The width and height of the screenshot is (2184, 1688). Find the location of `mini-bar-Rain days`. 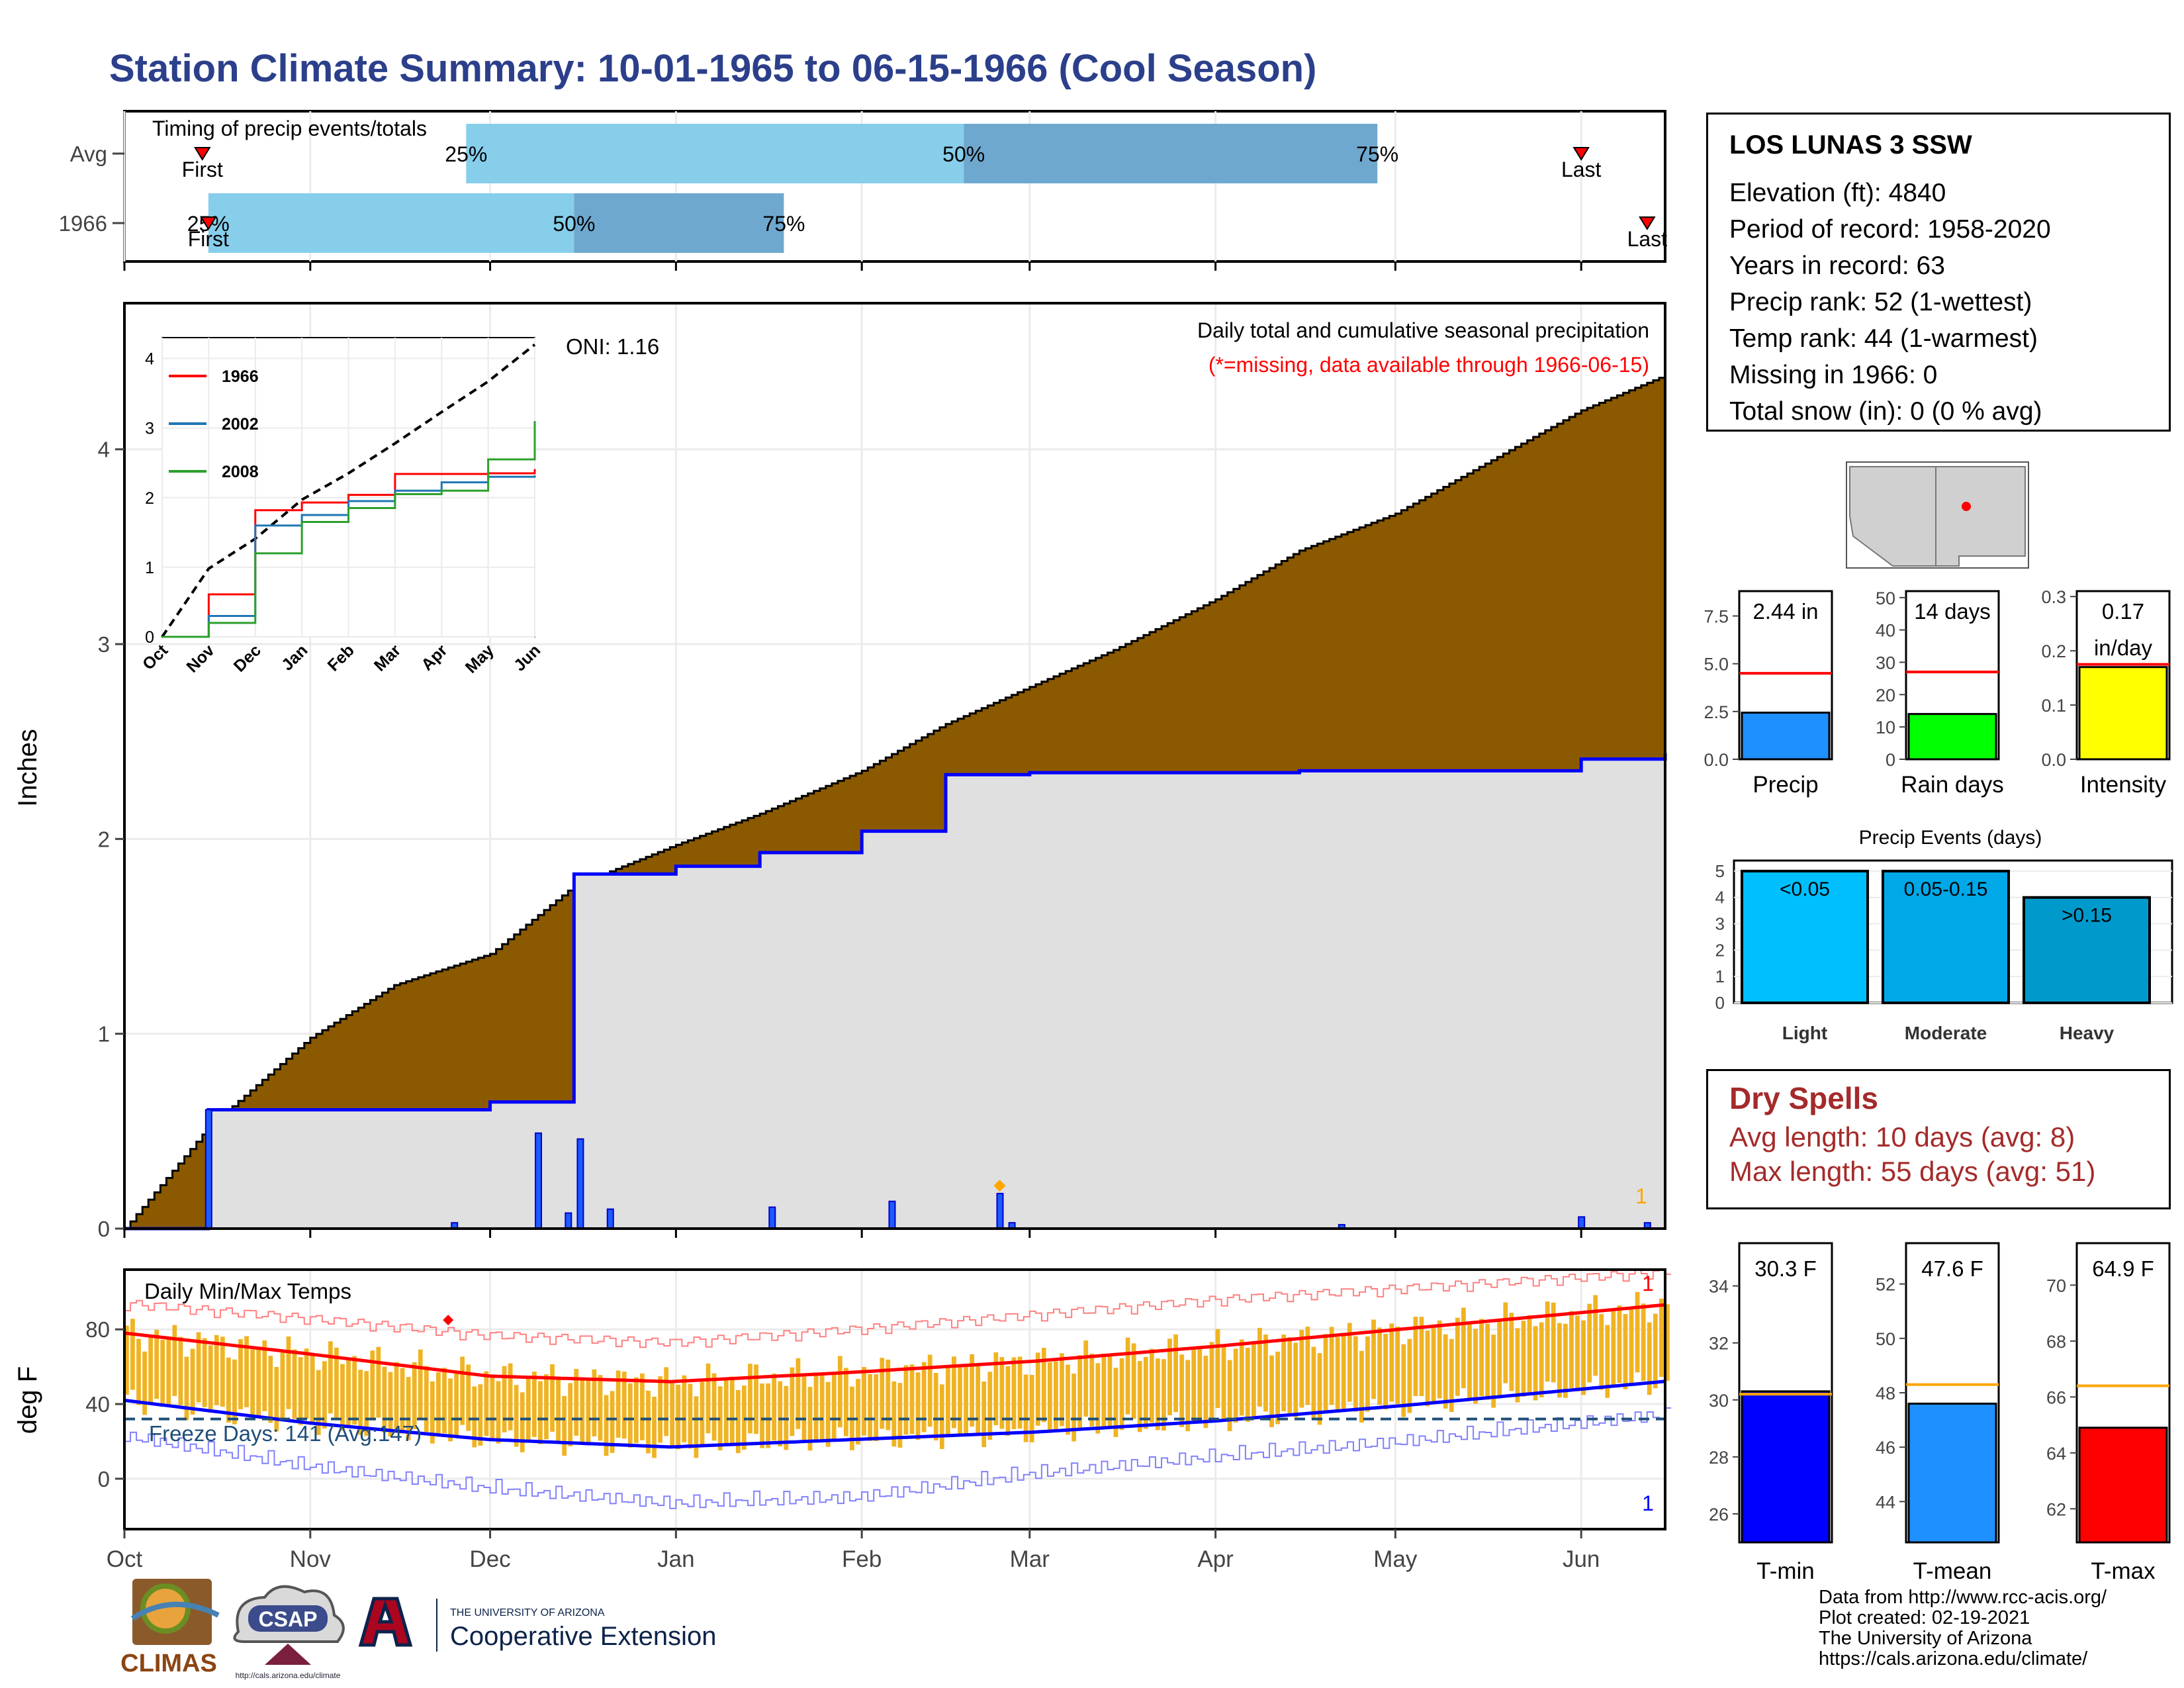

mini-bar-Rain days is located at coordinates (1952, 737).